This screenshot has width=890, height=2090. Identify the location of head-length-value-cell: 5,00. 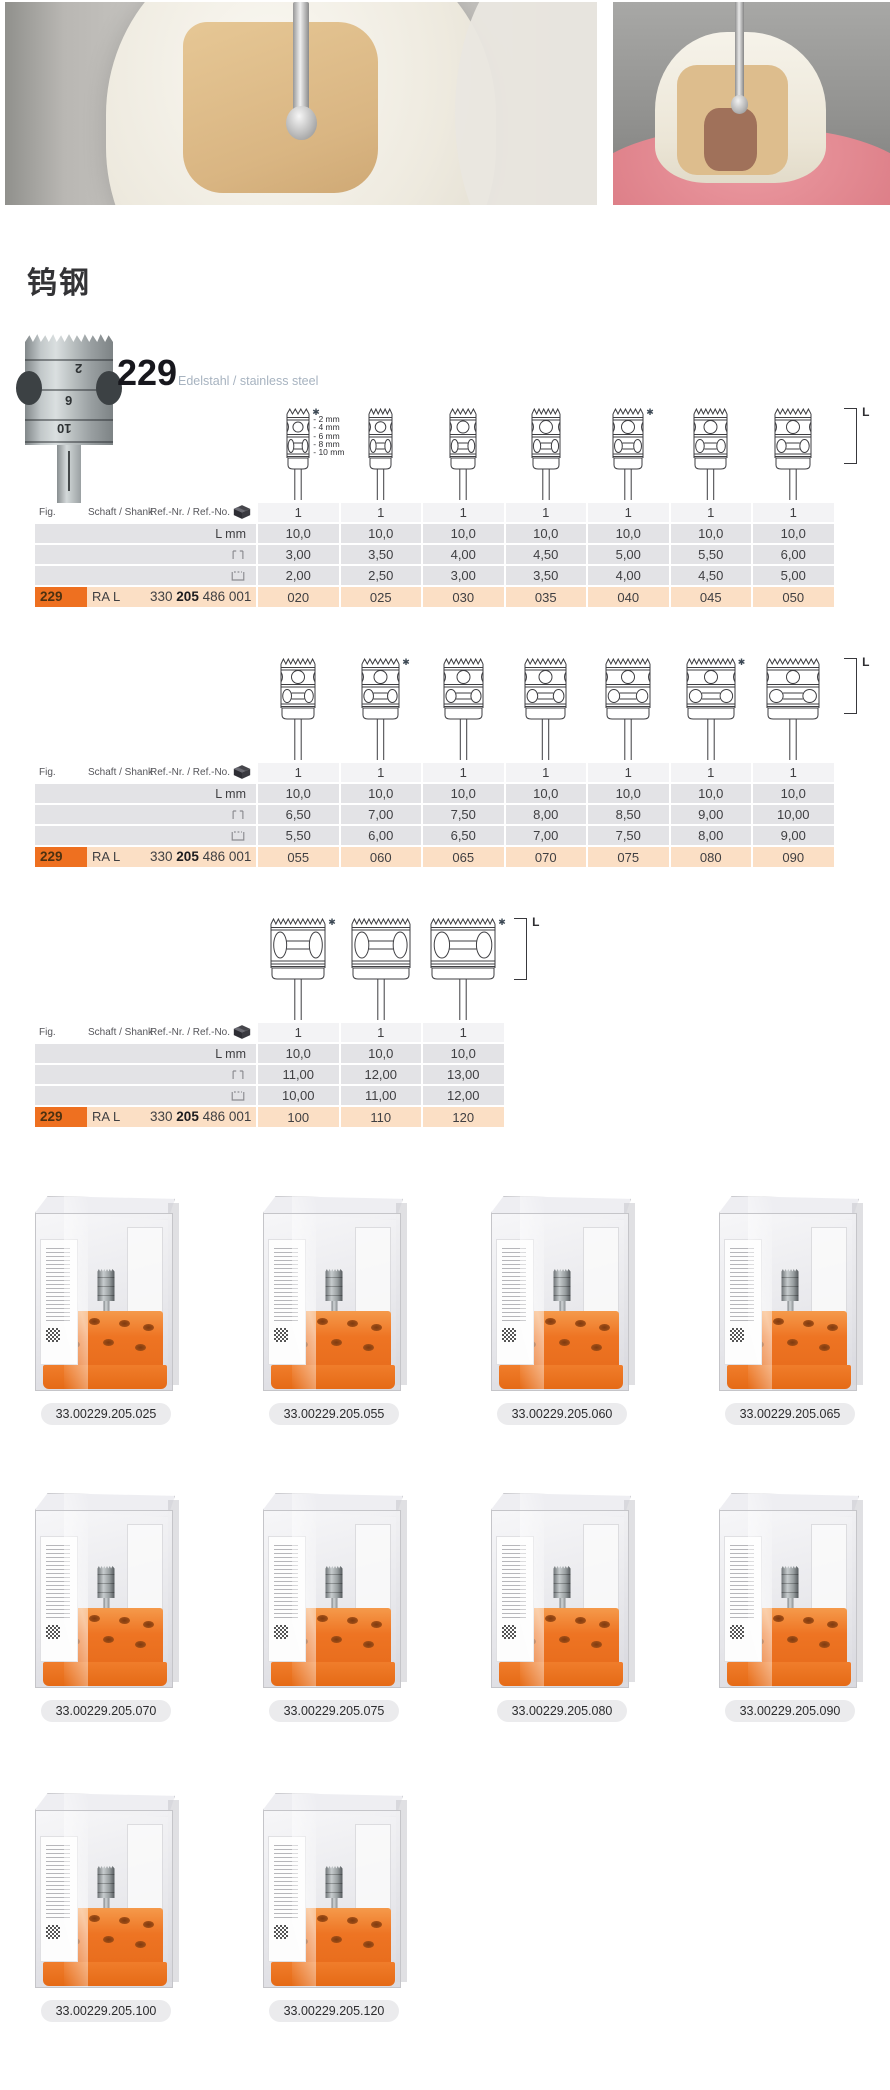
(628, 554).